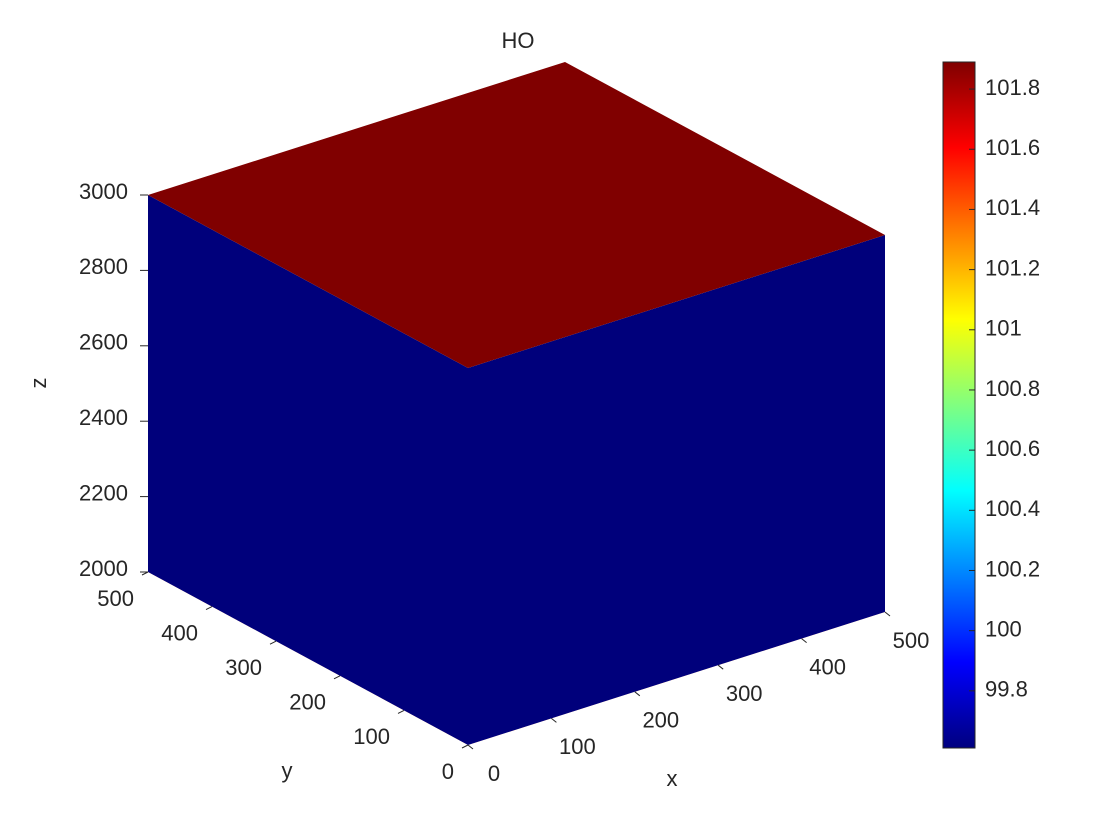  Describe the element at coordinates (1012, 267) in the screenshot. I see `colorbar-tick-label: 101.2` at that location.